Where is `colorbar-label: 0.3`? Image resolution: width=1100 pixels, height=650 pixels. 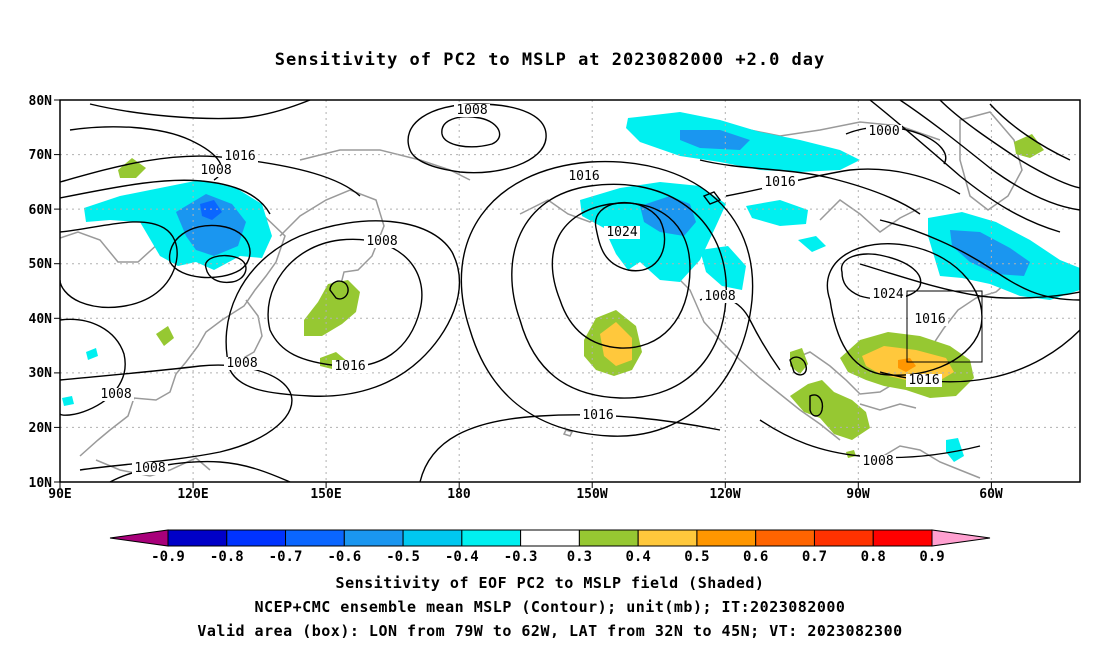 colorbar-label: 0.3 is located at coordinates (579, 557).